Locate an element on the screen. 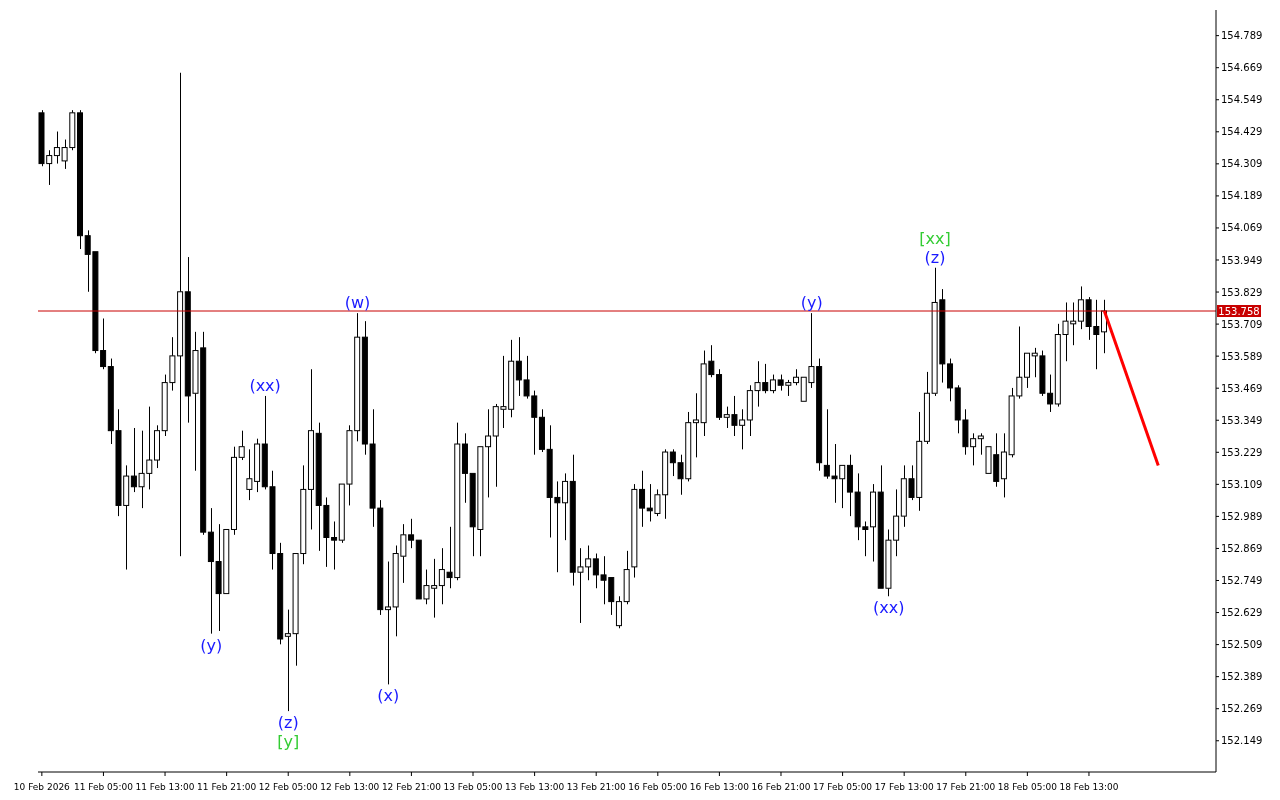 This screenshot has height=800, width=1280. y-tick-label: 154.549 is located at coordinates (1242, 100).